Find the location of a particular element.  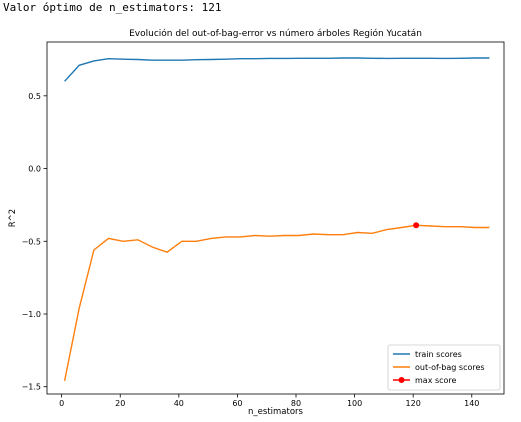

x-tick-label: 140 is located at coordinates (471, 403).